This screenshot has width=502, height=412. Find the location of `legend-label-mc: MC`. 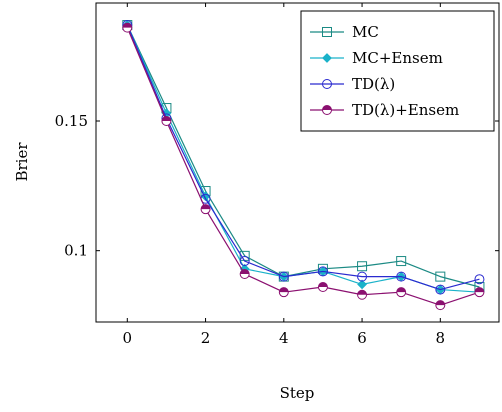

legend-label-mc: MC is located at coordinates (365, 32).